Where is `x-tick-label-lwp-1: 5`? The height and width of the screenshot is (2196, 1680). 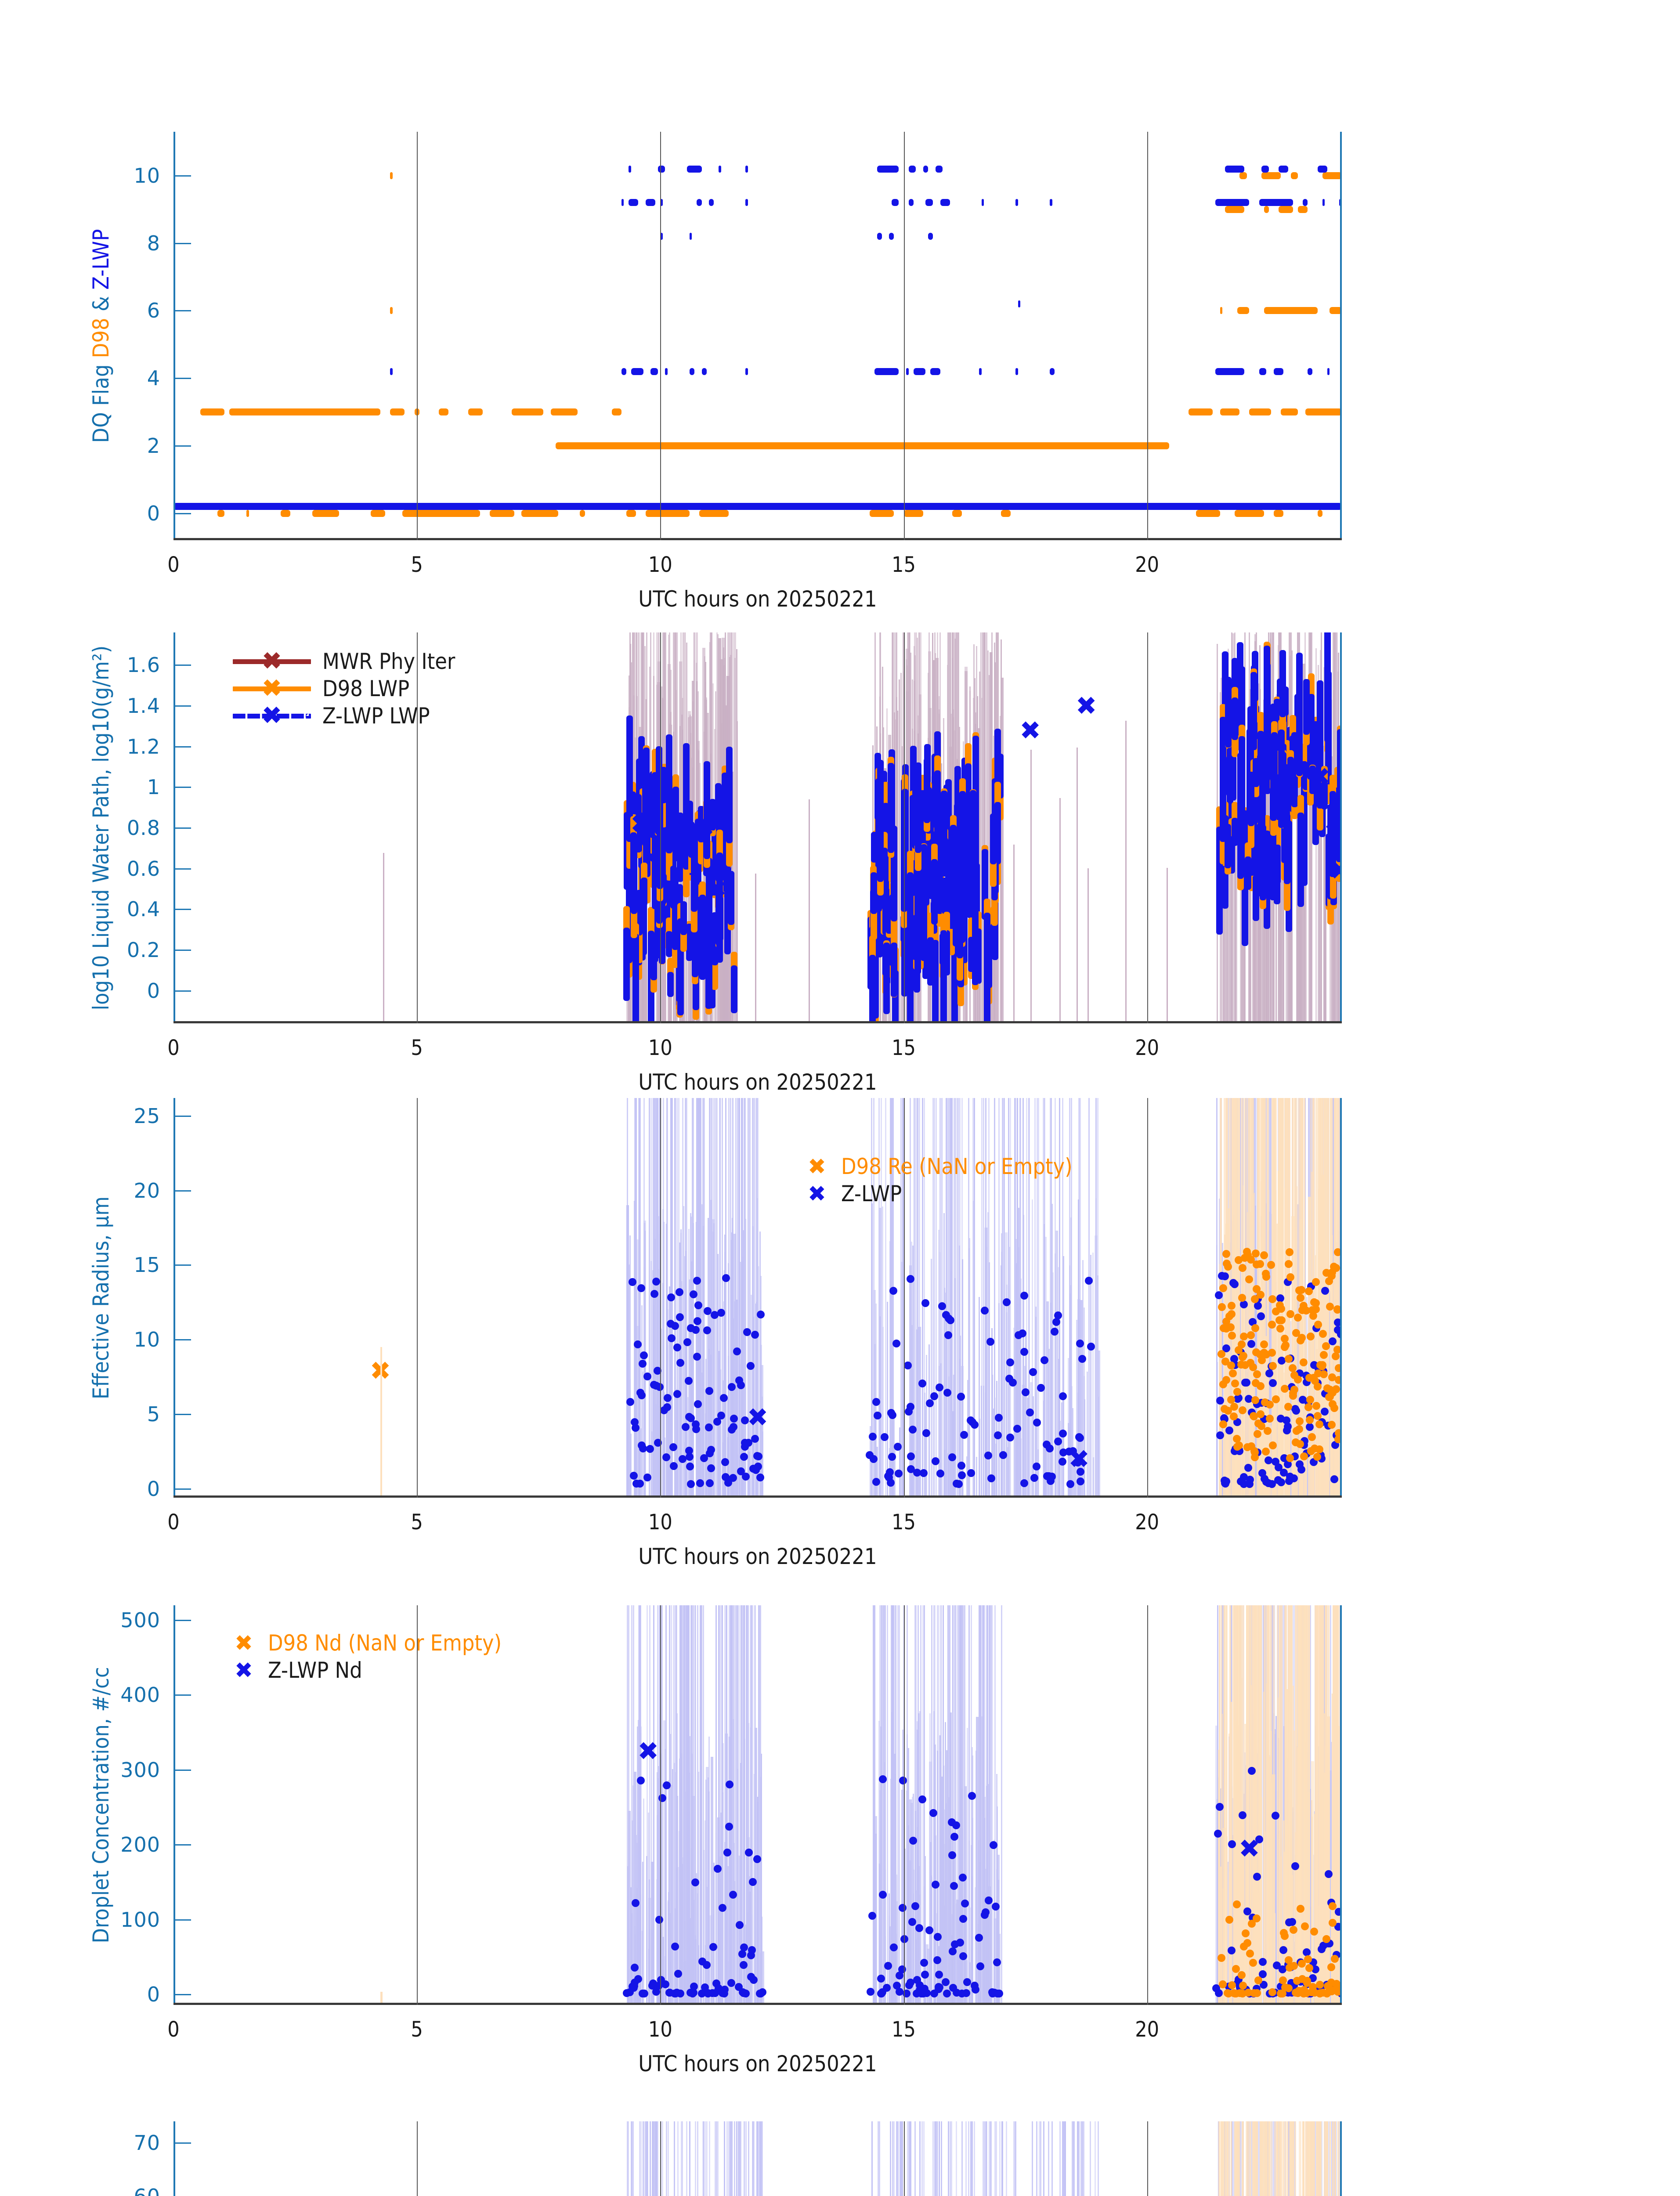 x-tick-label-lwp-1: 5 is located at coordinates (417, 1048).